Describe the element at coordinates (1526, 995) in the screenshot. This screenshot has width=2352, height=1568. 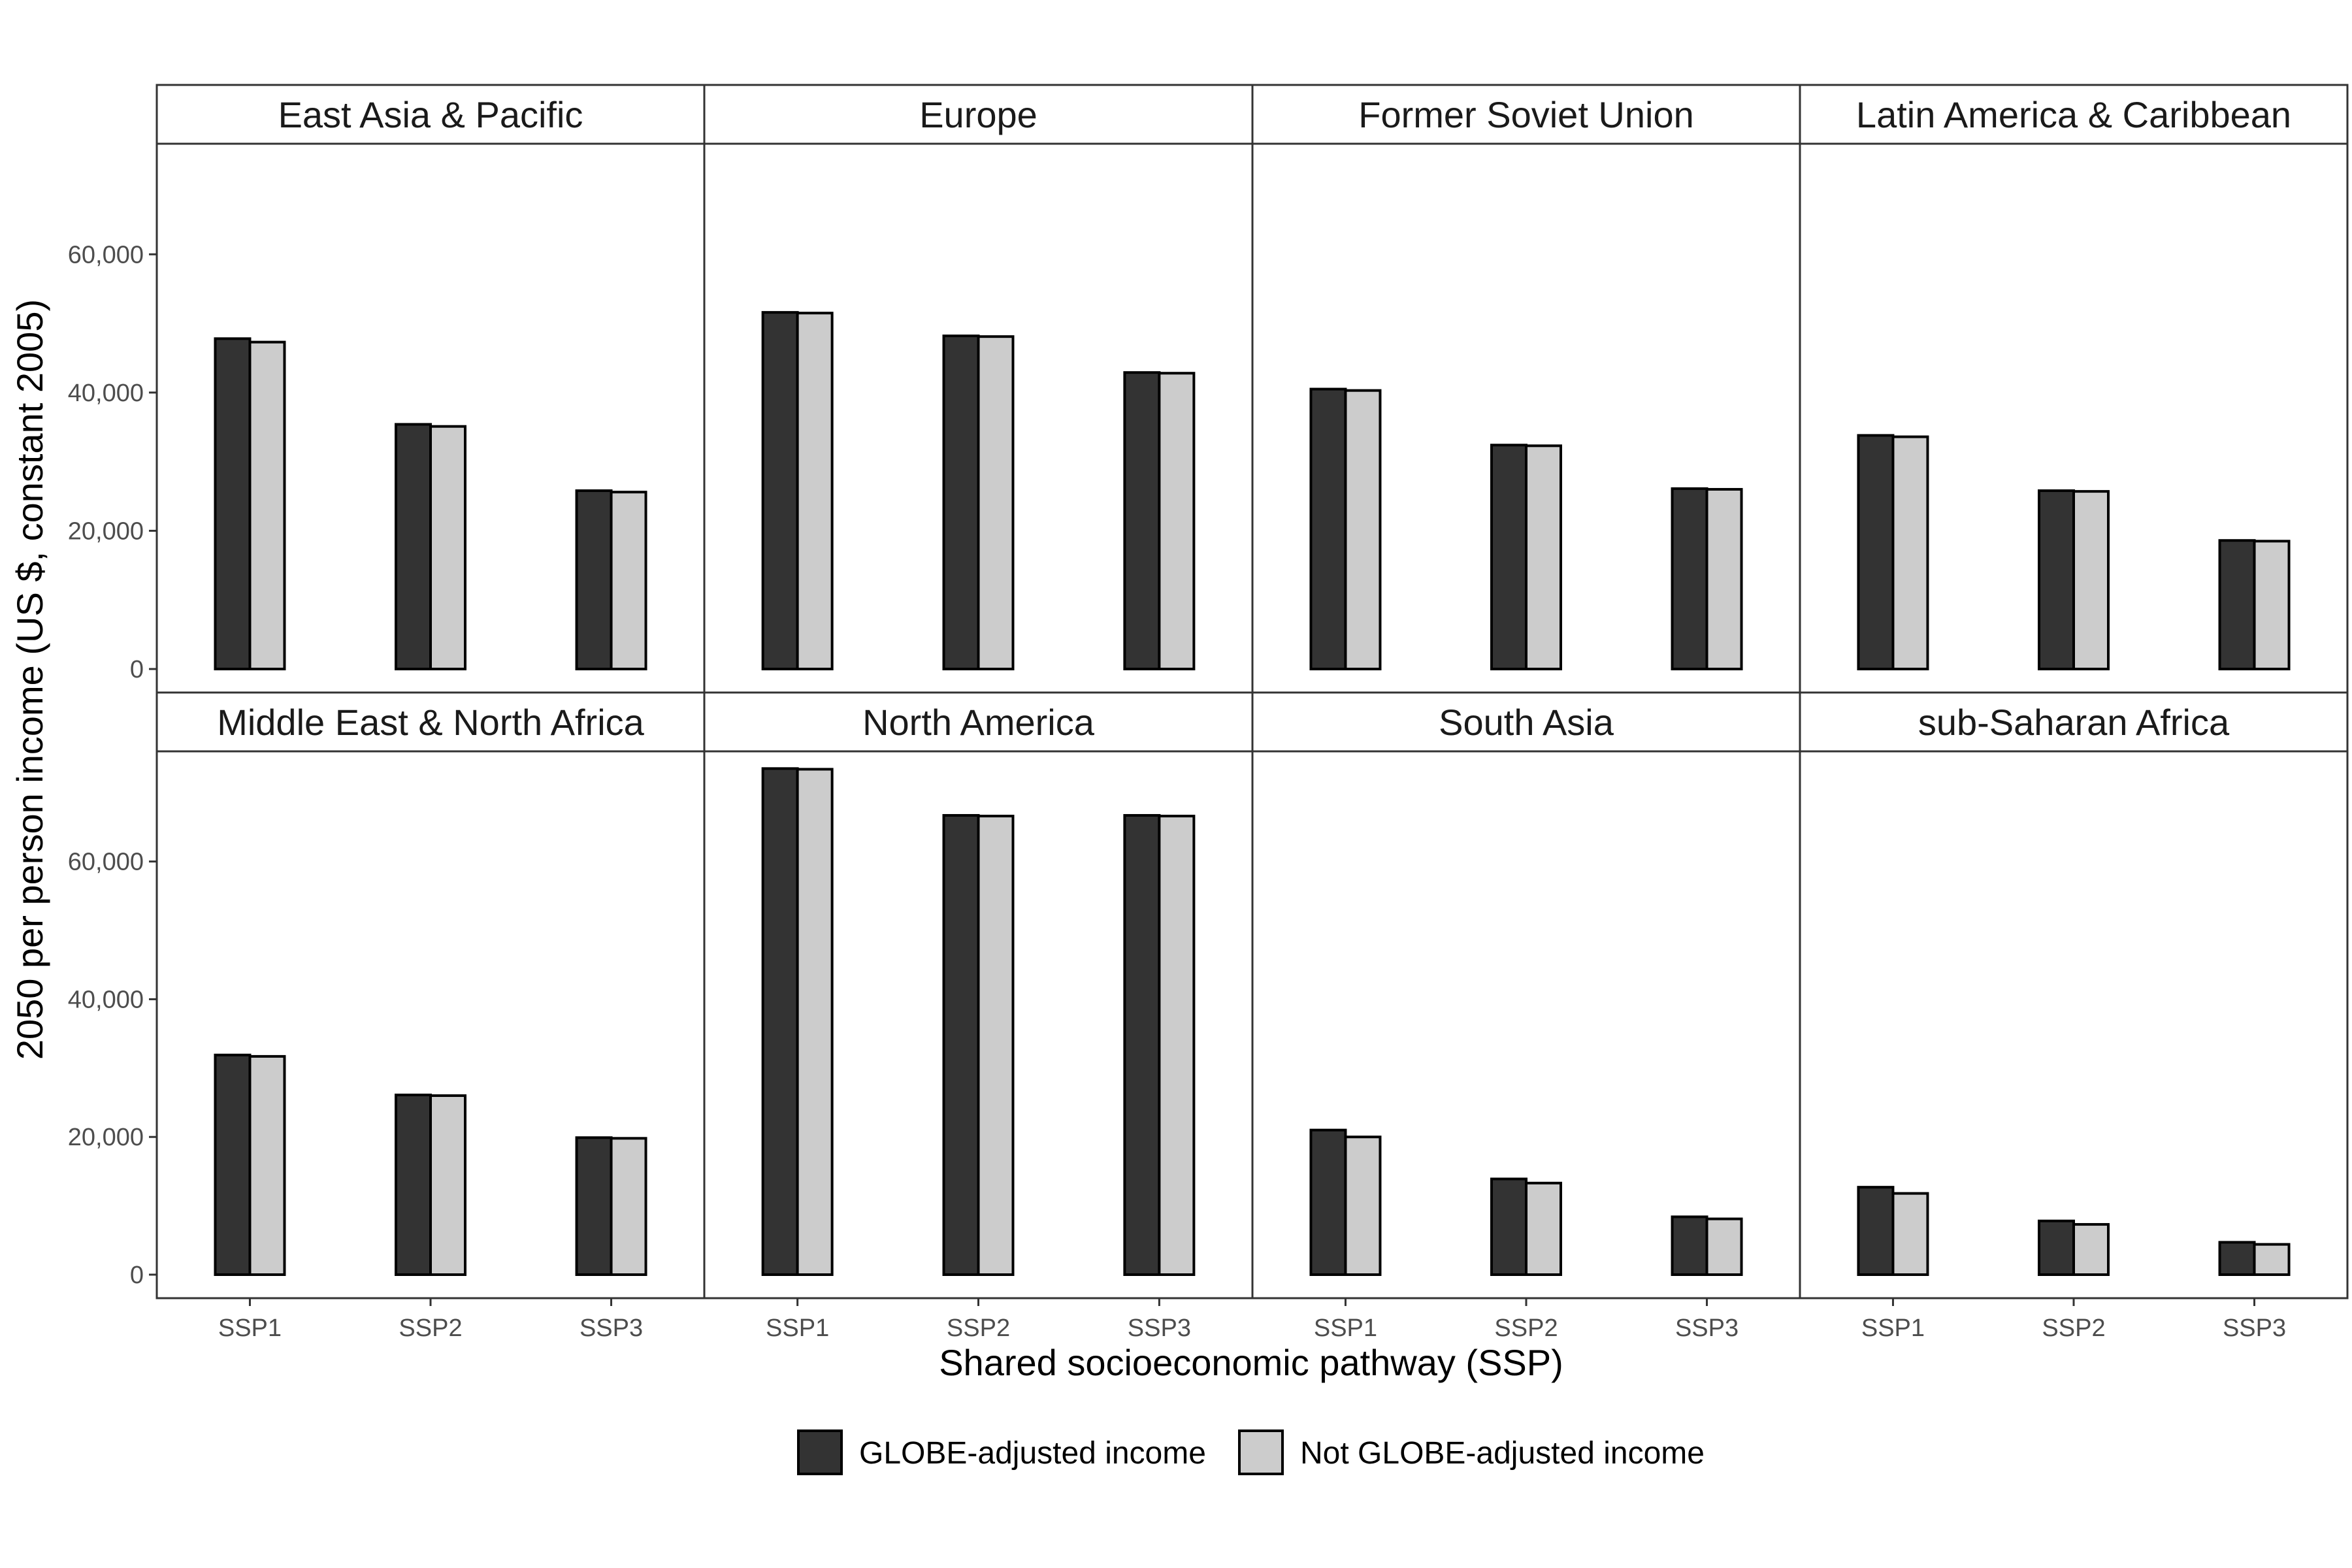
I see `panel: South Asia` at that location.